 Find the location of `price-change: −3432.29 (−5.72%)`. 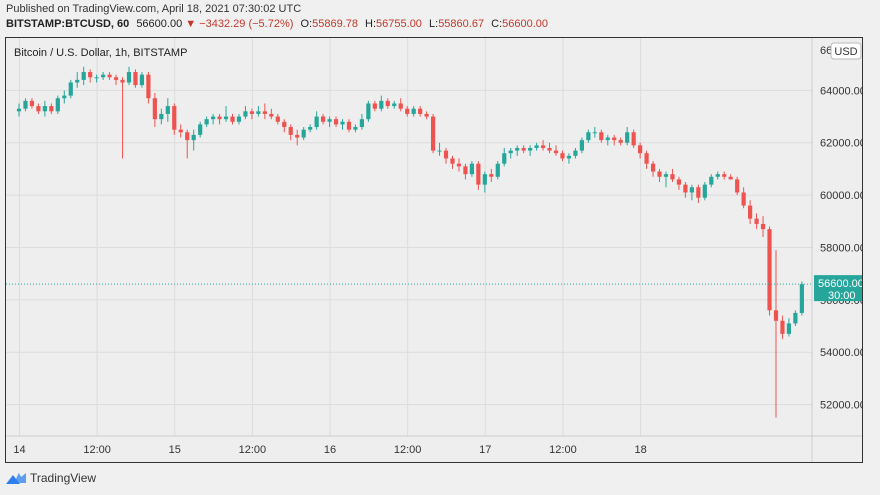

price-change: −3432.29 (−5.72%) is located at coordinates (246, 24).